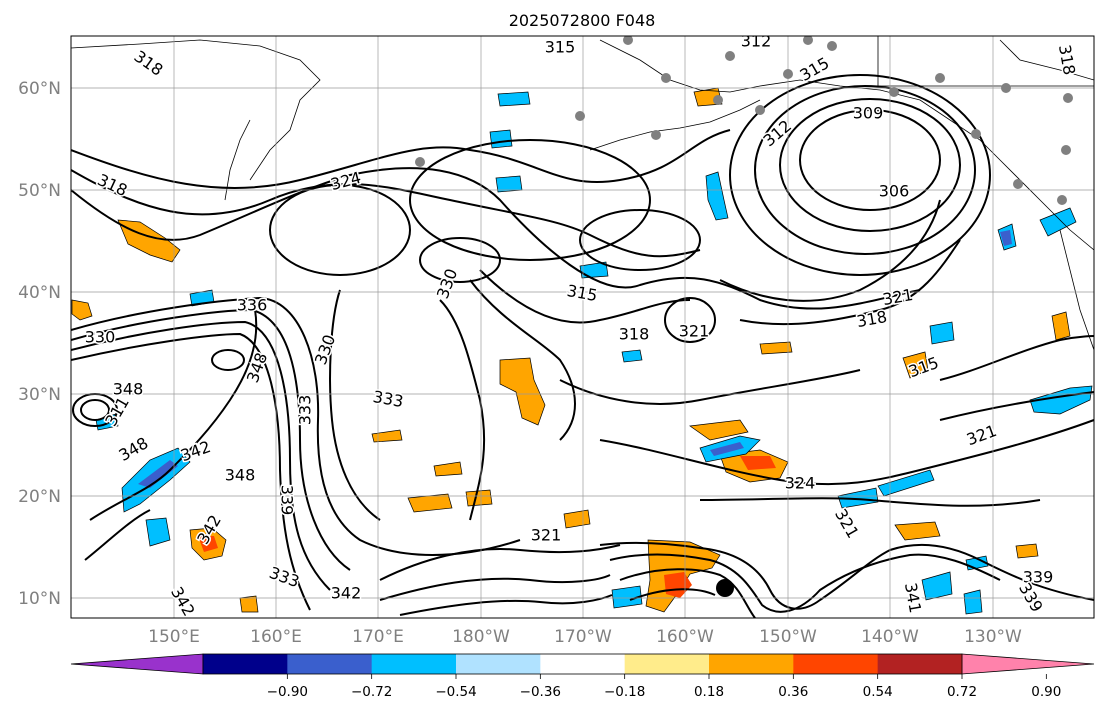 This screenshot has width=1105, height=712. Describe the element at coordinates (137, 664) in the screenshot. I see `colorbar-extend-low` at that location.